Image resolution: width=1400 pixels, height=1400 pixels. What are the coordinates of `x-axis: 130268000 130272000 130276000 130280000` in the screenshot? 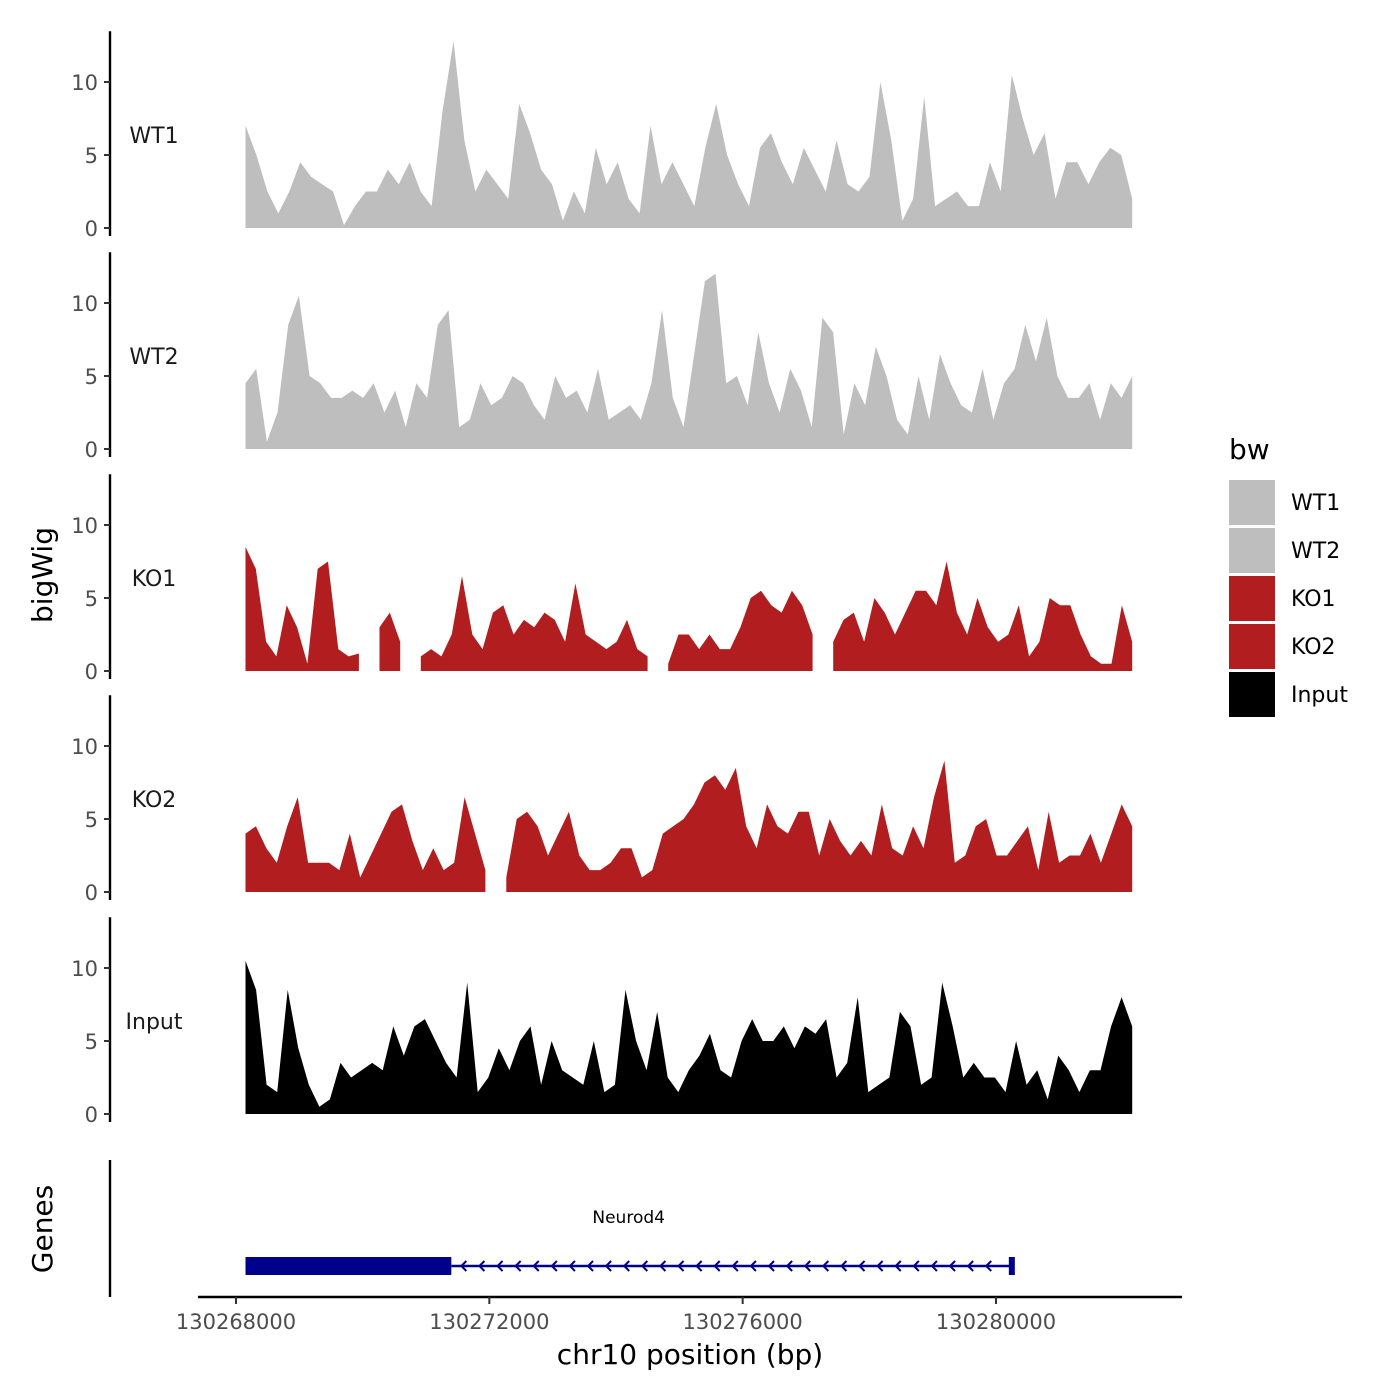 It's located at (679, 1314).